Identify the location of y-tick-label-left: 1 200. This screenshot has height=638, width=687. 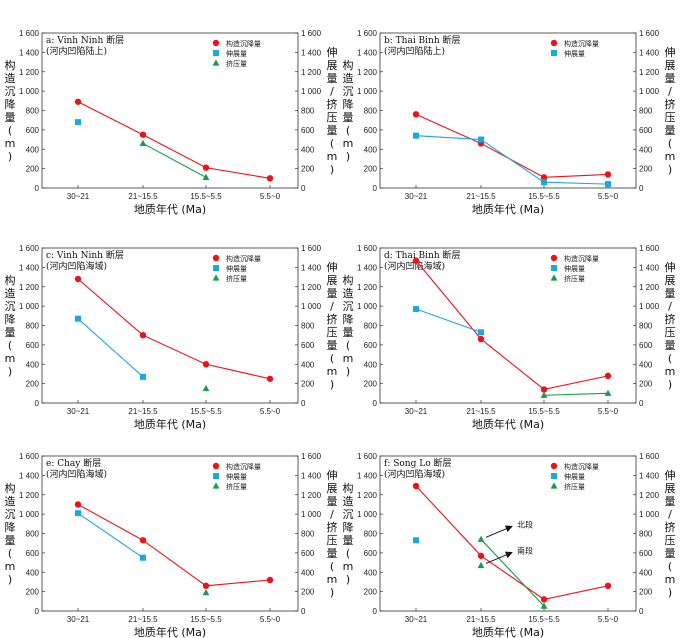
(367, 72).